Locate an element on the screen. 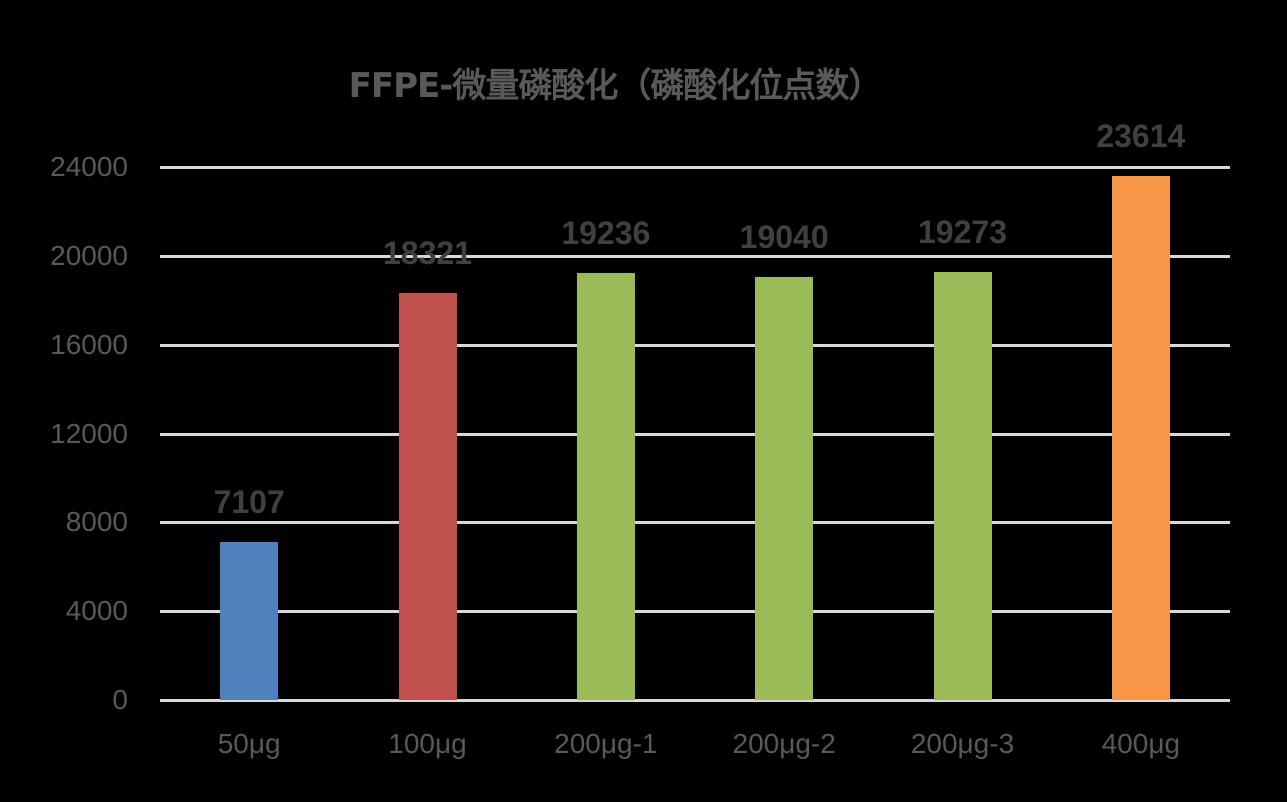 The width and height of the screenshot is (1287, 802). y-tick-label: 20000 is located at coordinates (89, 255).